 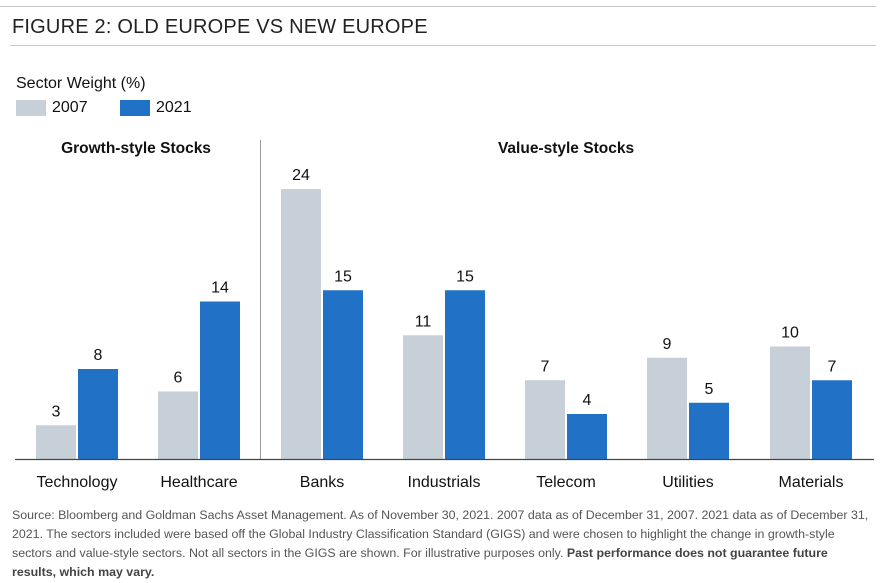 What do you see at coordinates (98, 355) in the screenshot?
I see `data-label-technology-2021: 8` at bounding box center [98, 355].